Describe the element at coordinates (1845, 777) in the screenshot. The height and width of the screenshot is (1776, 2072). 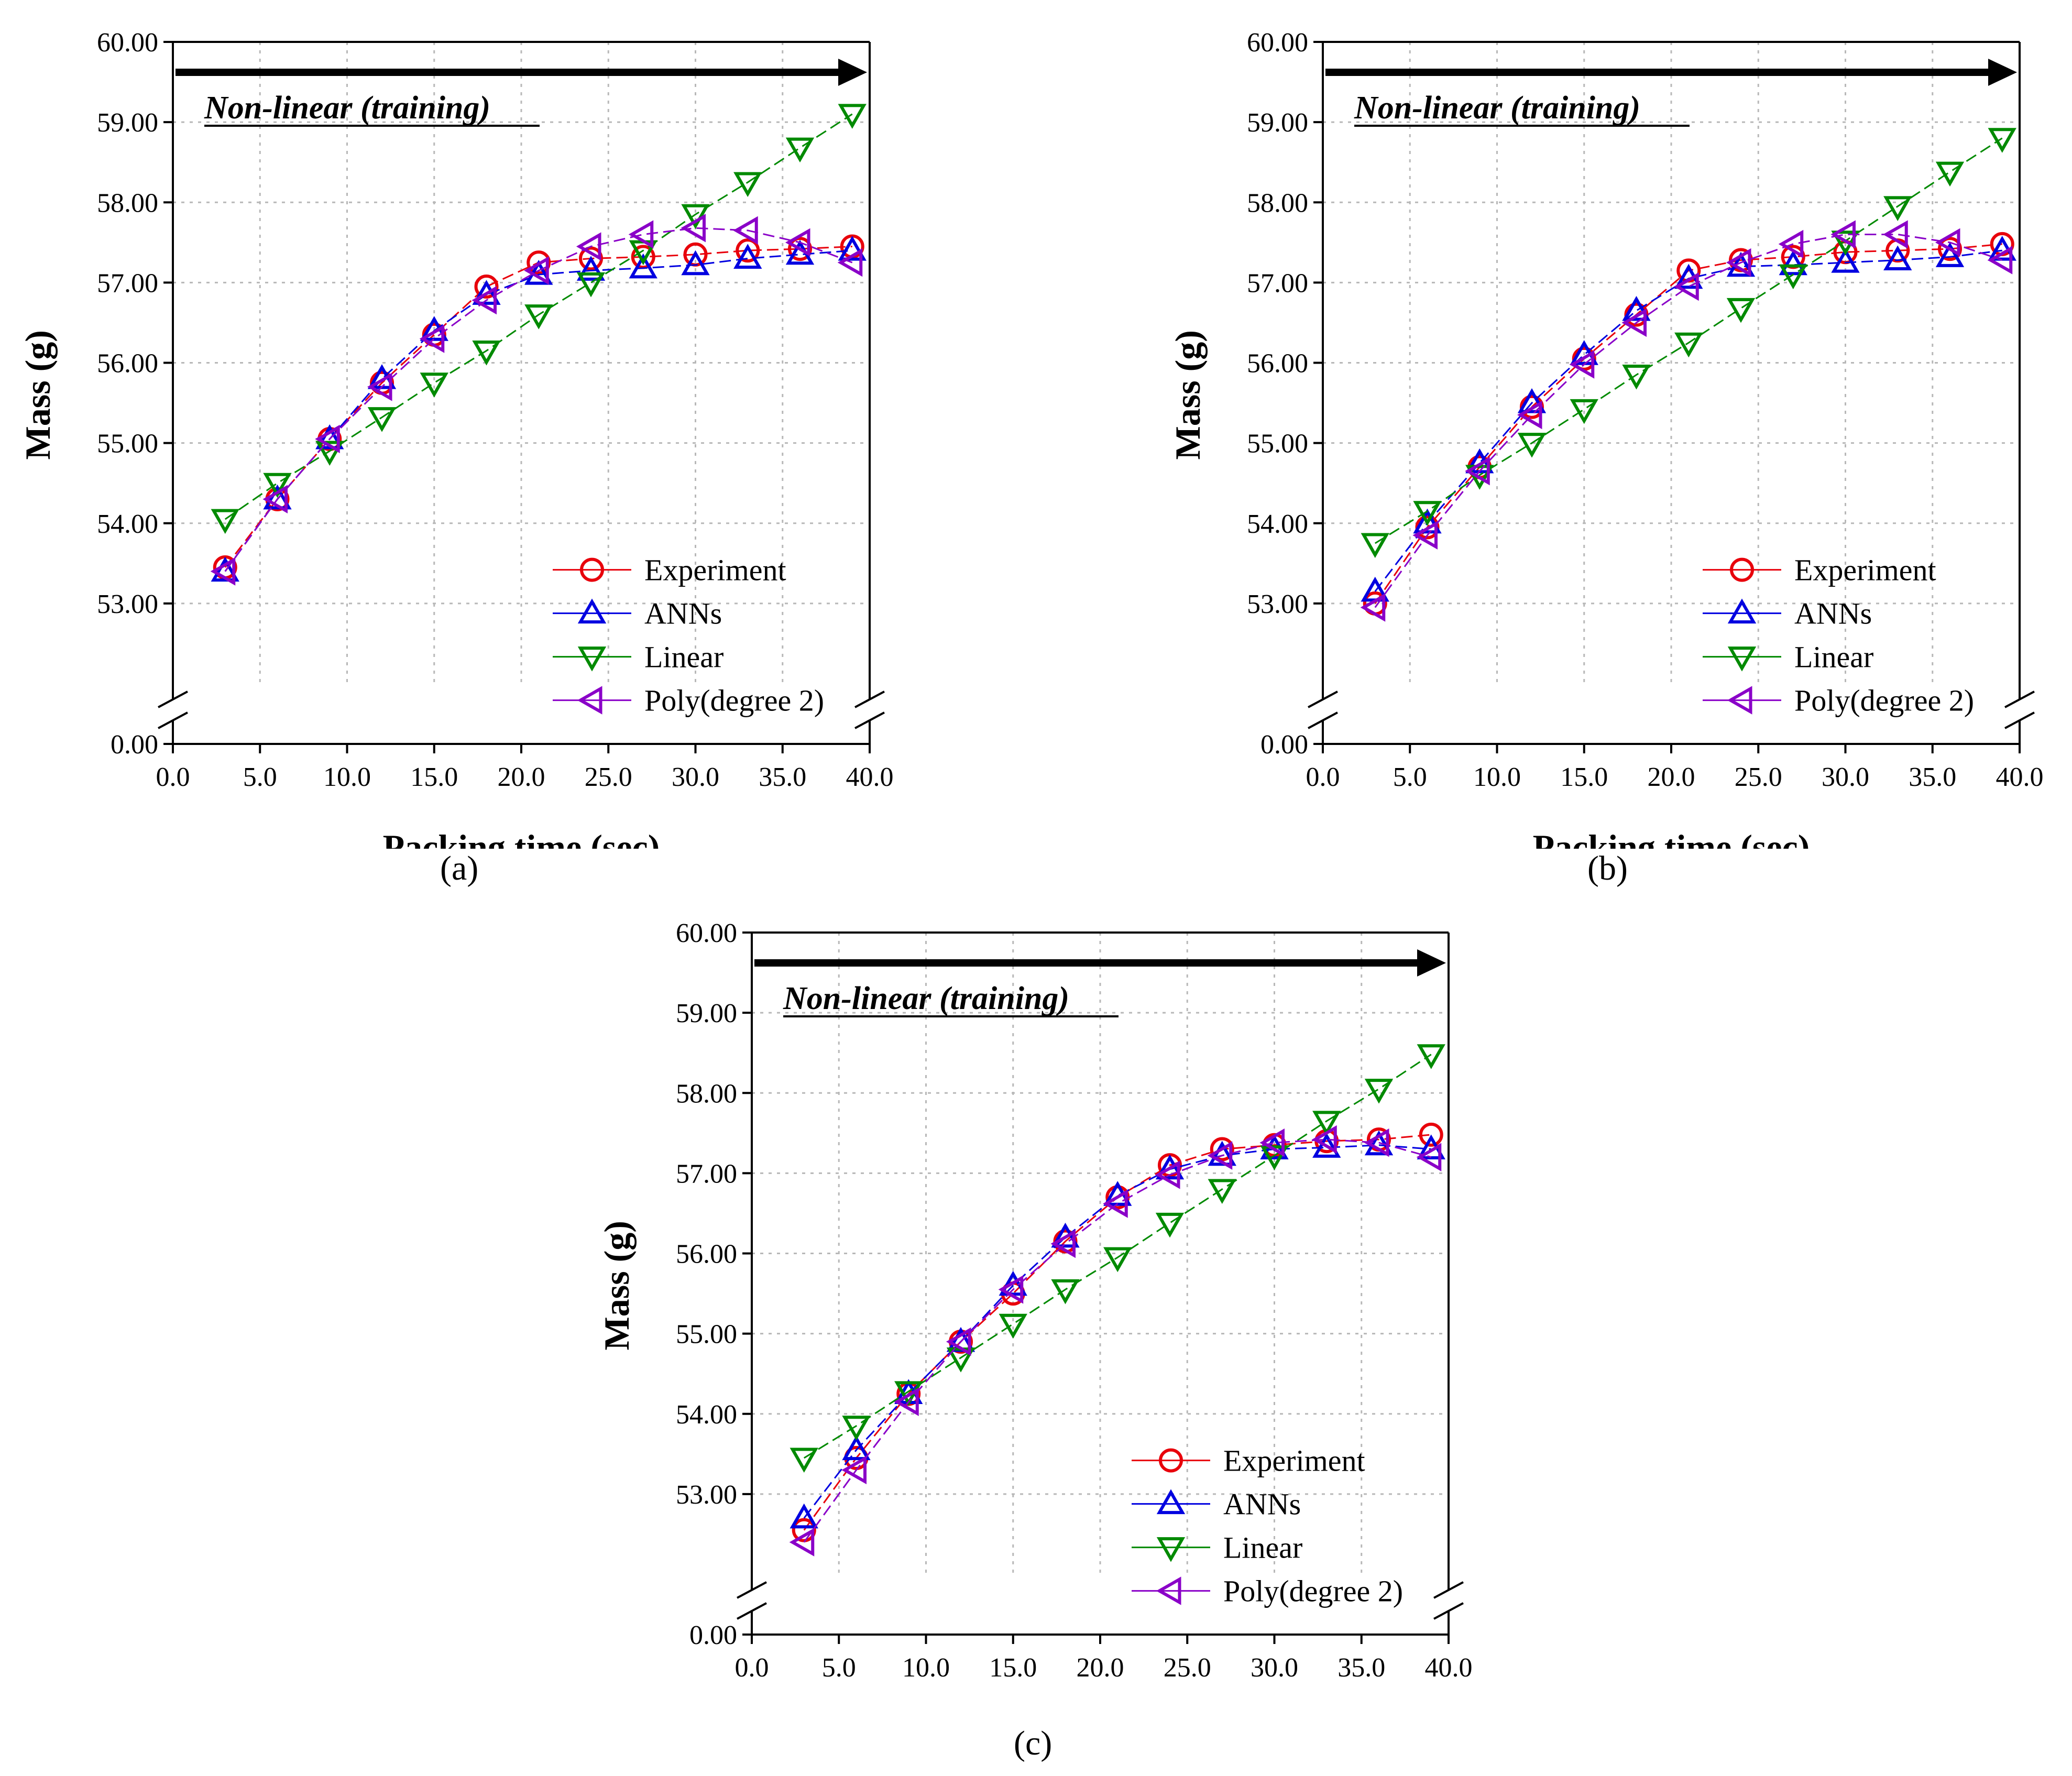
I see `x-tick-label: 30.0` at that location.